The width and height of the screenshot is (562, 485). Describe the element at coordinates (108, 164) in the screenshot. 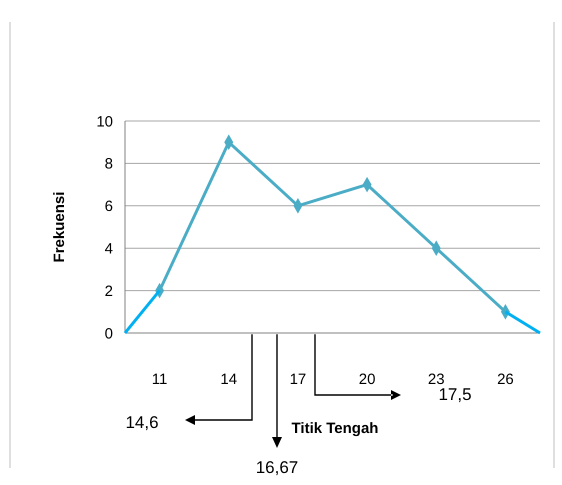

I see `y-tick-label: 8` at that location.